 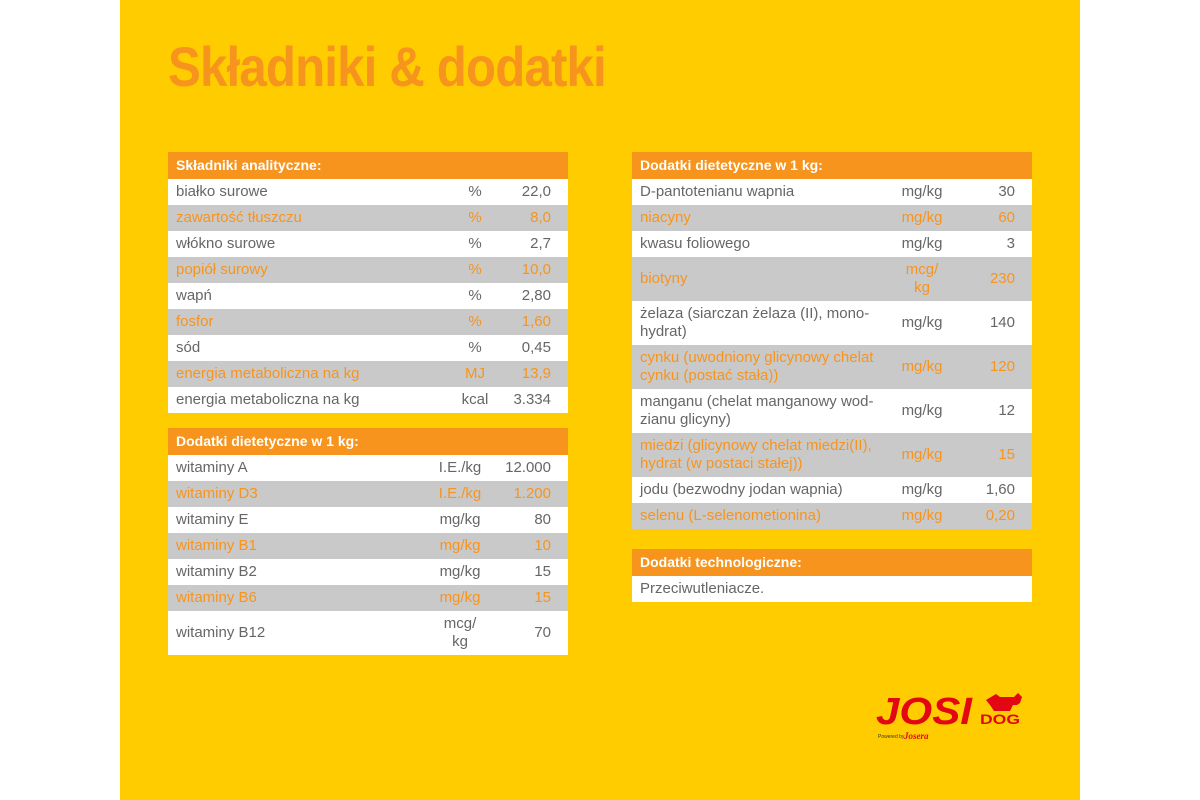 I want to click on cell-name: selenu (L-selenometionina), so click(x=730, y=515).